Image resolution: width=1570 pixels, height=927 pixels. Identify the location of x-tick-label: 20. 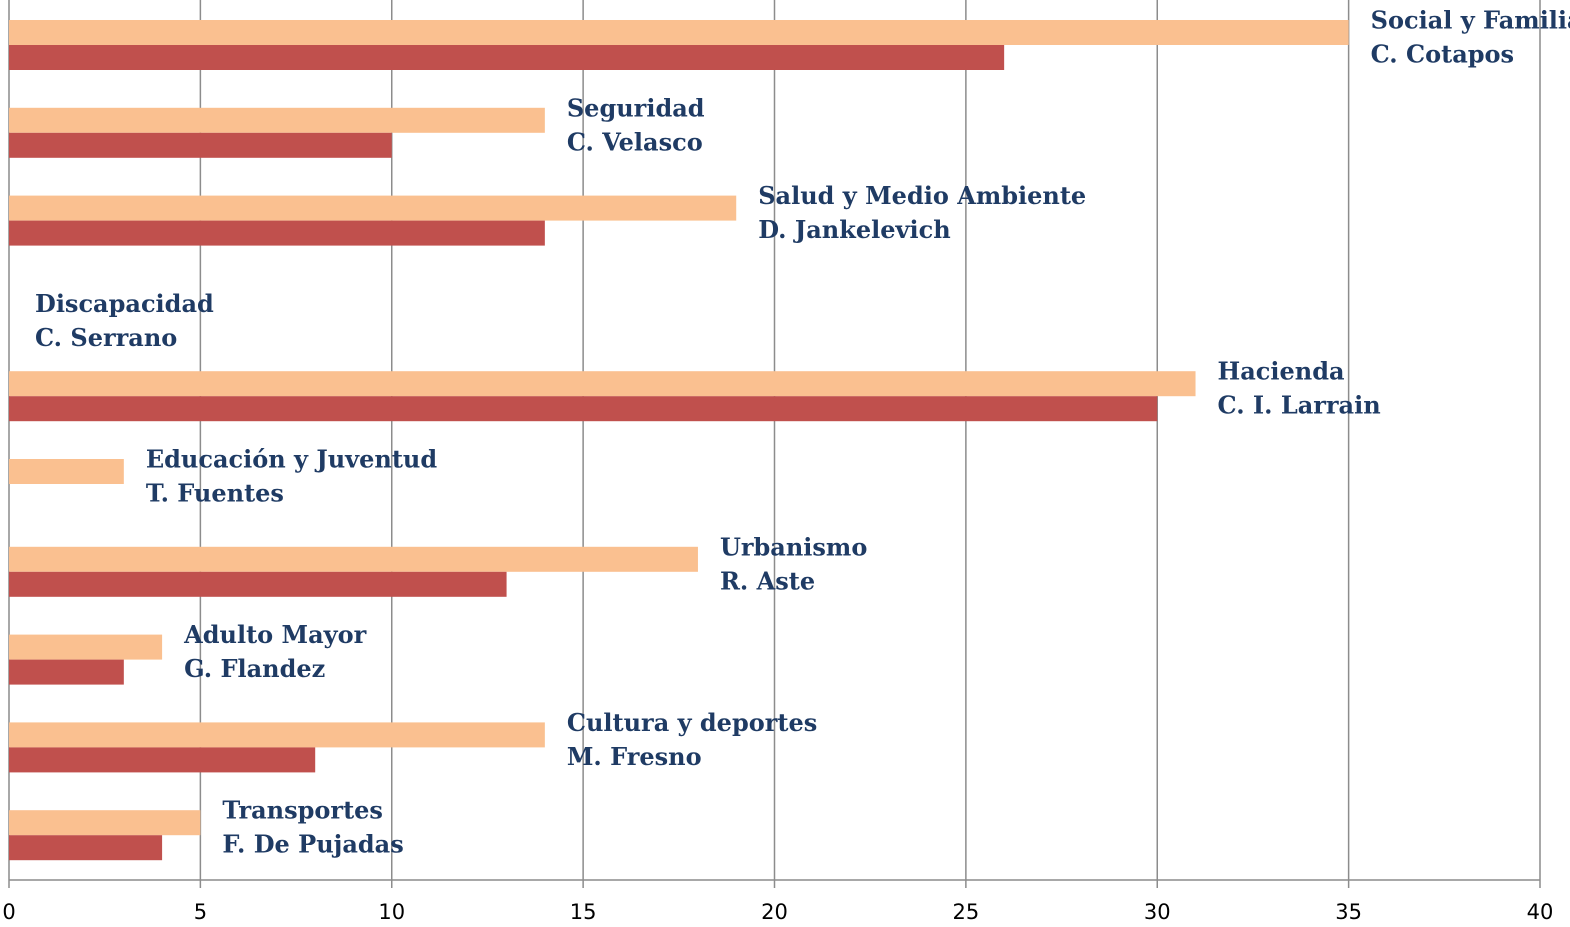
(774, 912).